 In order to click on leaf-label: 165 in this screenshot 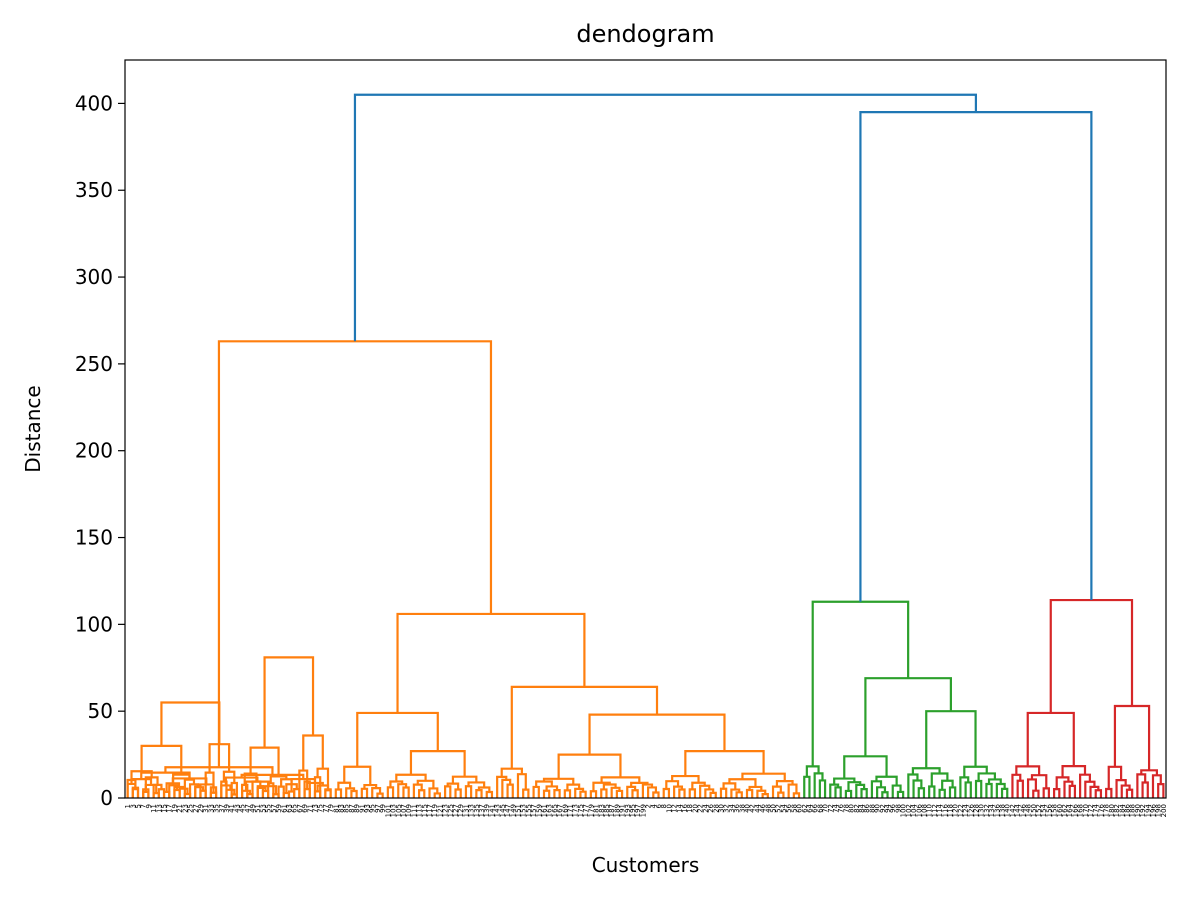, I will do `click(555, 810)`.